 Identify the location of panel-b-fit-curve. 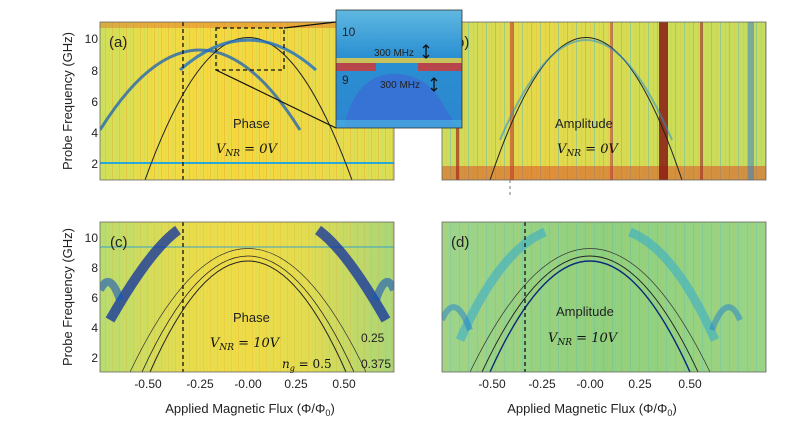
(586, 108).